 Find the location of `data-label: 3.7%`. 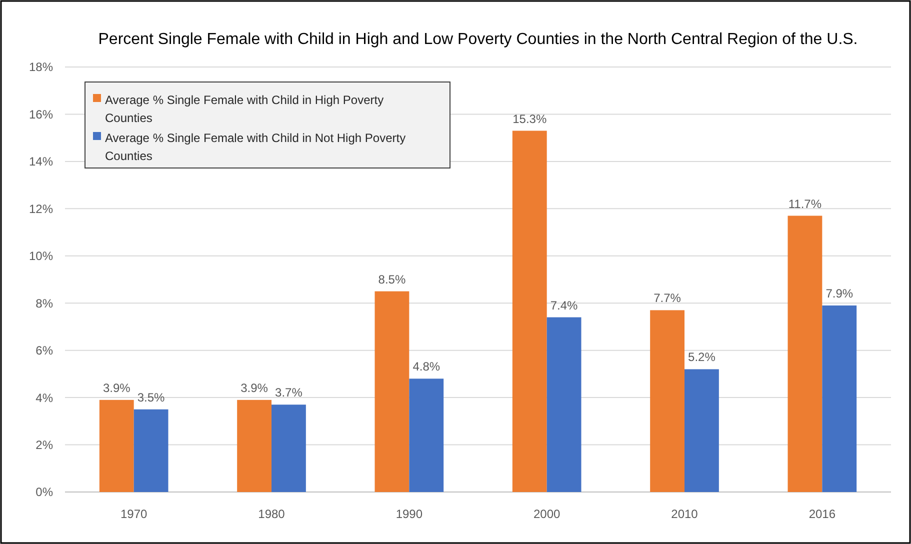

data-label: 3.7% is located at coordinates (289, 393).